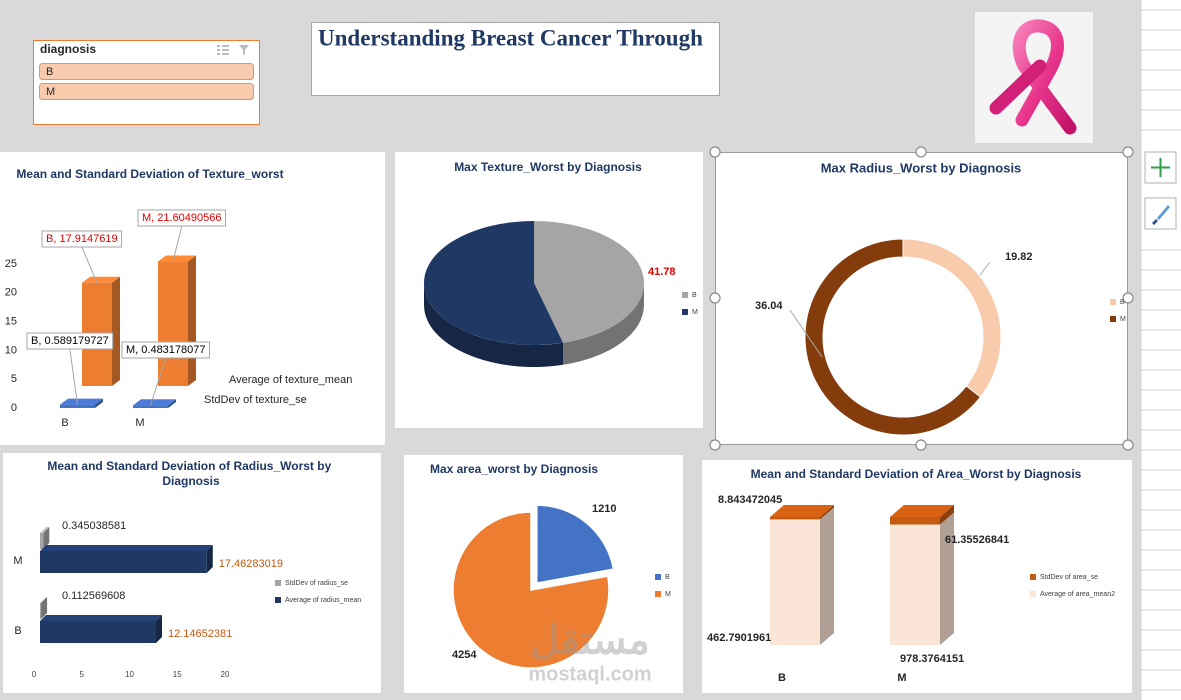 The width and height of the screenshot is (1181, 700). Describe the element at coordinates (662, 272) in the screenshot. I see `data-label: 41.78` at that location.